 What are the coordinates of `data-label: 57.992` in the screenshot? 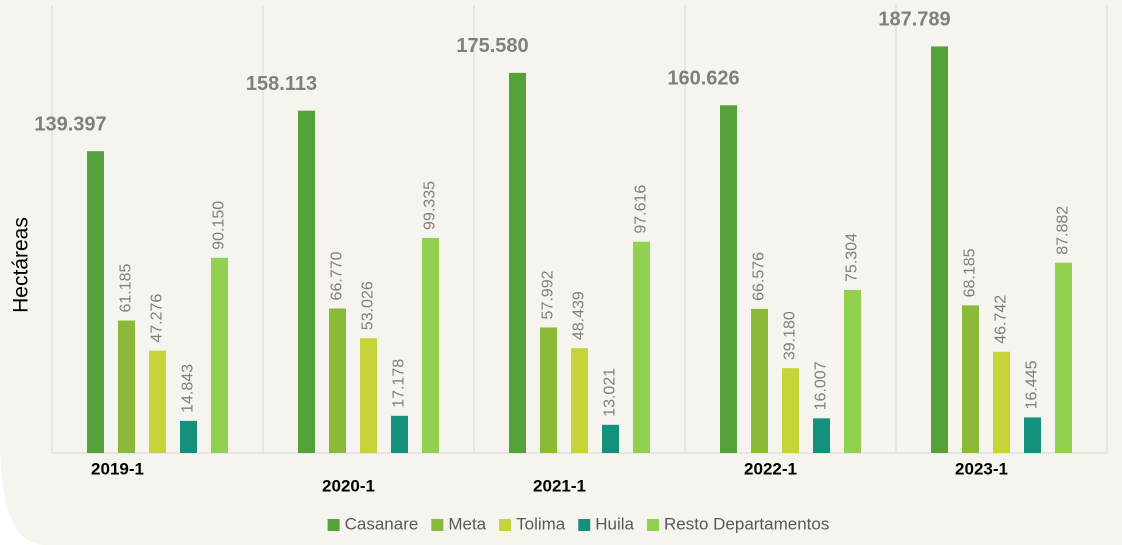 It's located at (548, 294).